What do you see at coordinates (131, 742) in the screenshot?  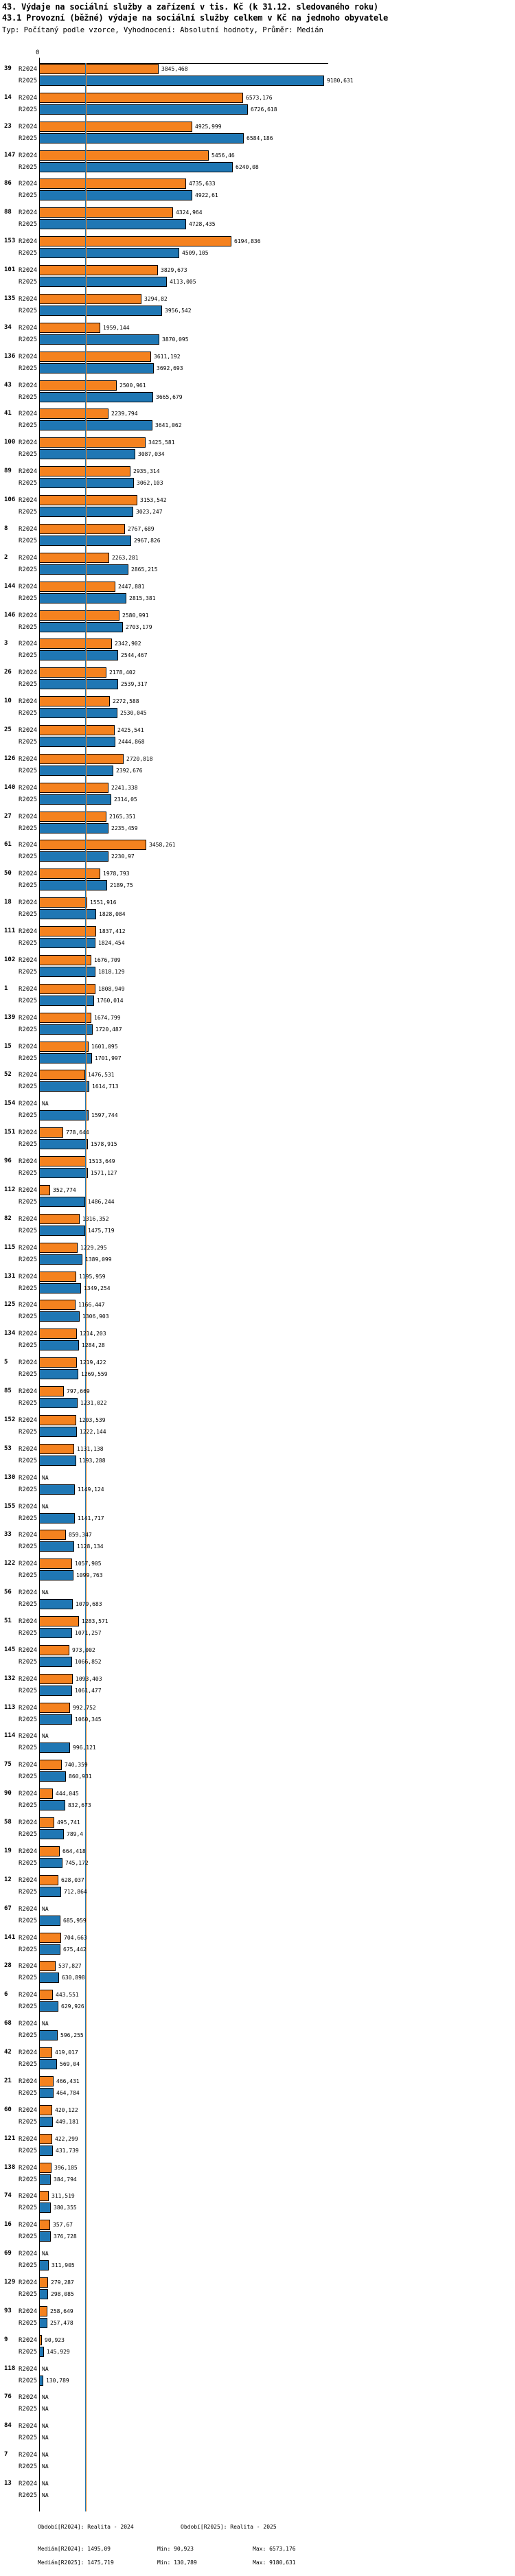 I see `bar-value-label: 2444,868` at bounding box center [131, 742].